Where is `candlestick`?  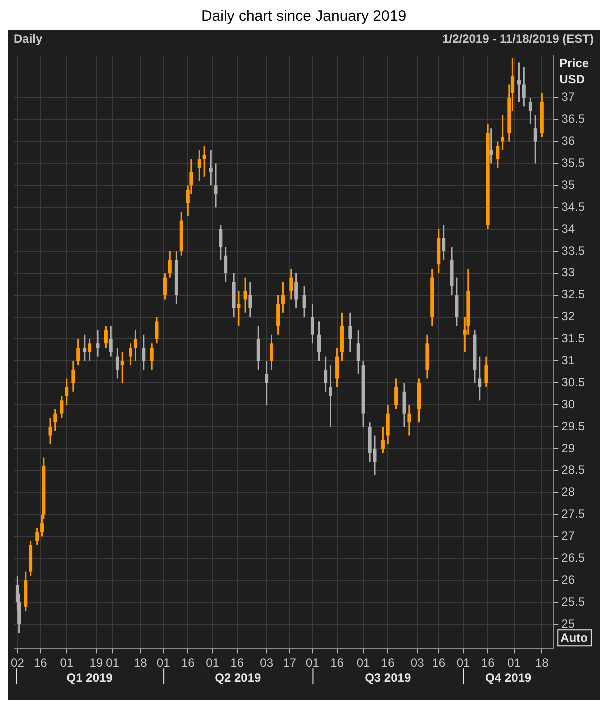
candlestick is located at coordinates (519, 82).